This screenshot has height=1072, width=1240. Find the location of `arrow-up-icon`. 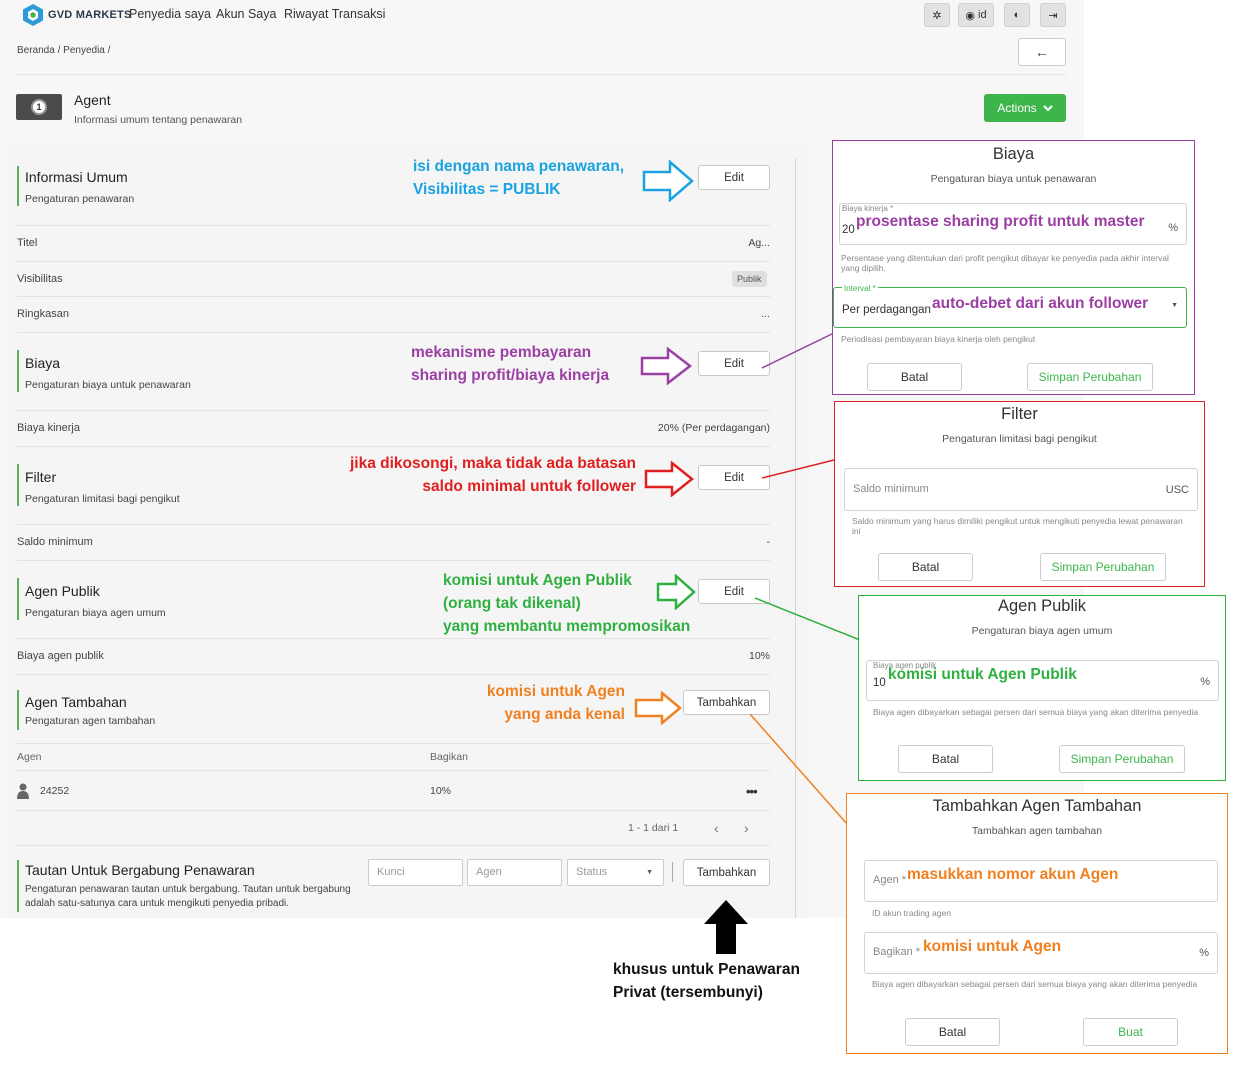

arrow-up-icon is located at coordinates (726, 927).